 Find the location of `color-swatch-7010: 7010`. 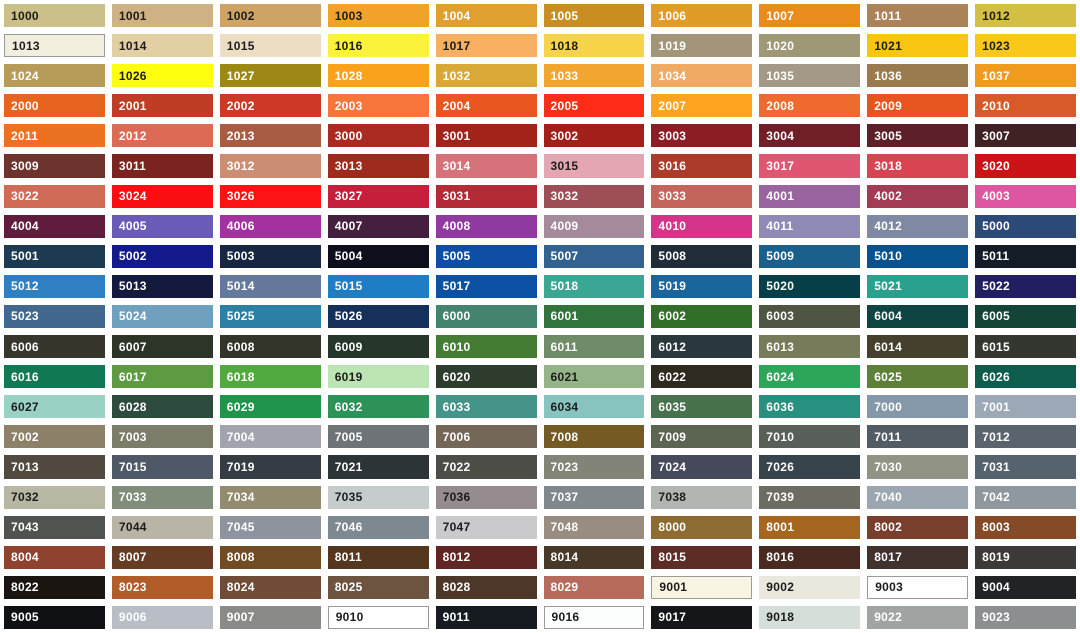

color-swatch-7010: 7010 is located at coordinates (810, 437).